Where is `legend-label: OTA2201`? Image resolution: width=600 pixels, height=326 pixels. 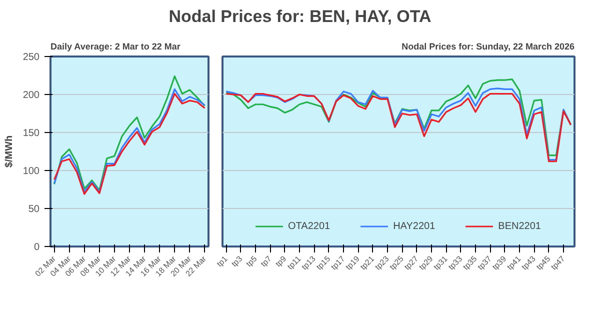 legend-label: OTA2201 is located at coordinates (309, 226).